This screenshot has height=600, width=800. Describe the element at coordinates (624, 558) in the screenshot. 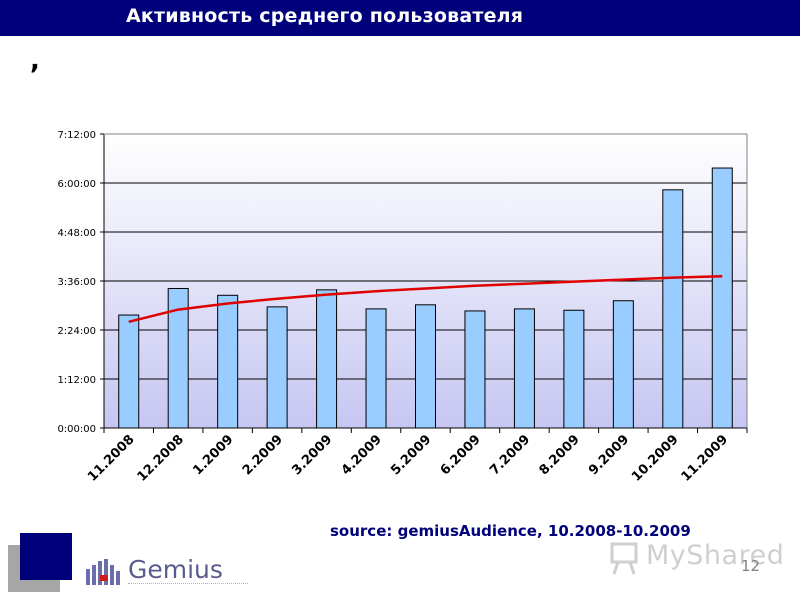

I see `presentation-icon` at that location.